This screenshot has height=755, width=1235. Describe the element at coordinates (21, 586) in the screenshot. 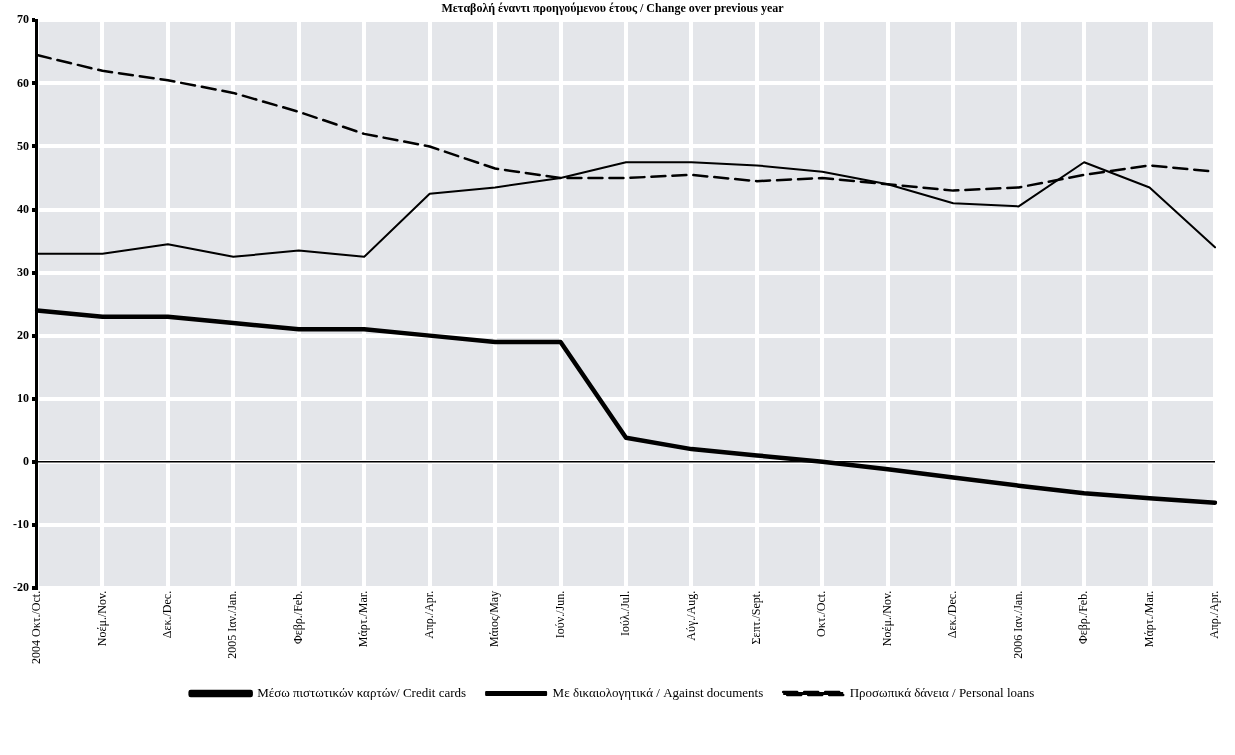

I see `y-tick-label: -20` at that location.